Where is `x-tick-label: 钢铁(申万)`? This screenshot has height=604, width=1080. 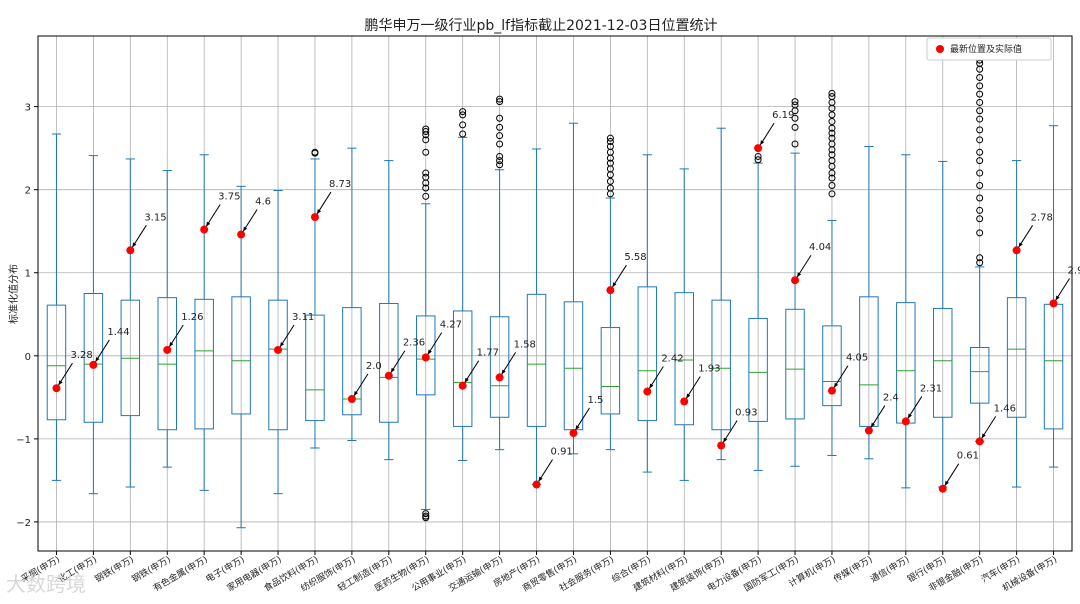 x-tick-label: 钢铁(申万) is located at coordinates (114, 569).